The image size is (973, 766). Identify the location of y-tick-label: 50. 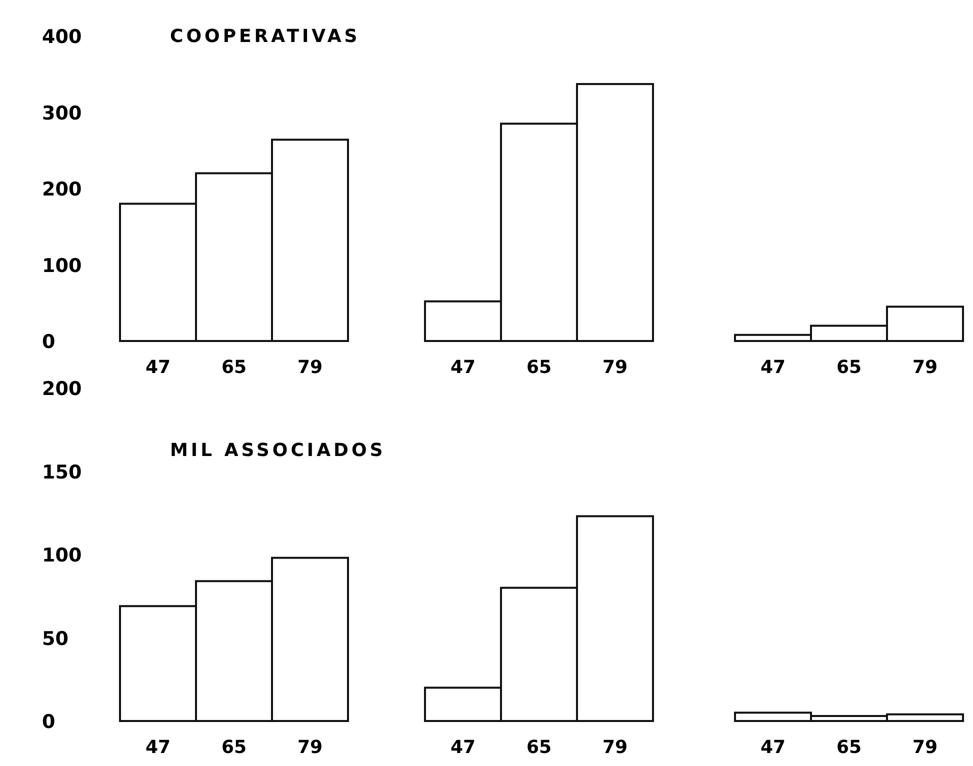
(55, 639).